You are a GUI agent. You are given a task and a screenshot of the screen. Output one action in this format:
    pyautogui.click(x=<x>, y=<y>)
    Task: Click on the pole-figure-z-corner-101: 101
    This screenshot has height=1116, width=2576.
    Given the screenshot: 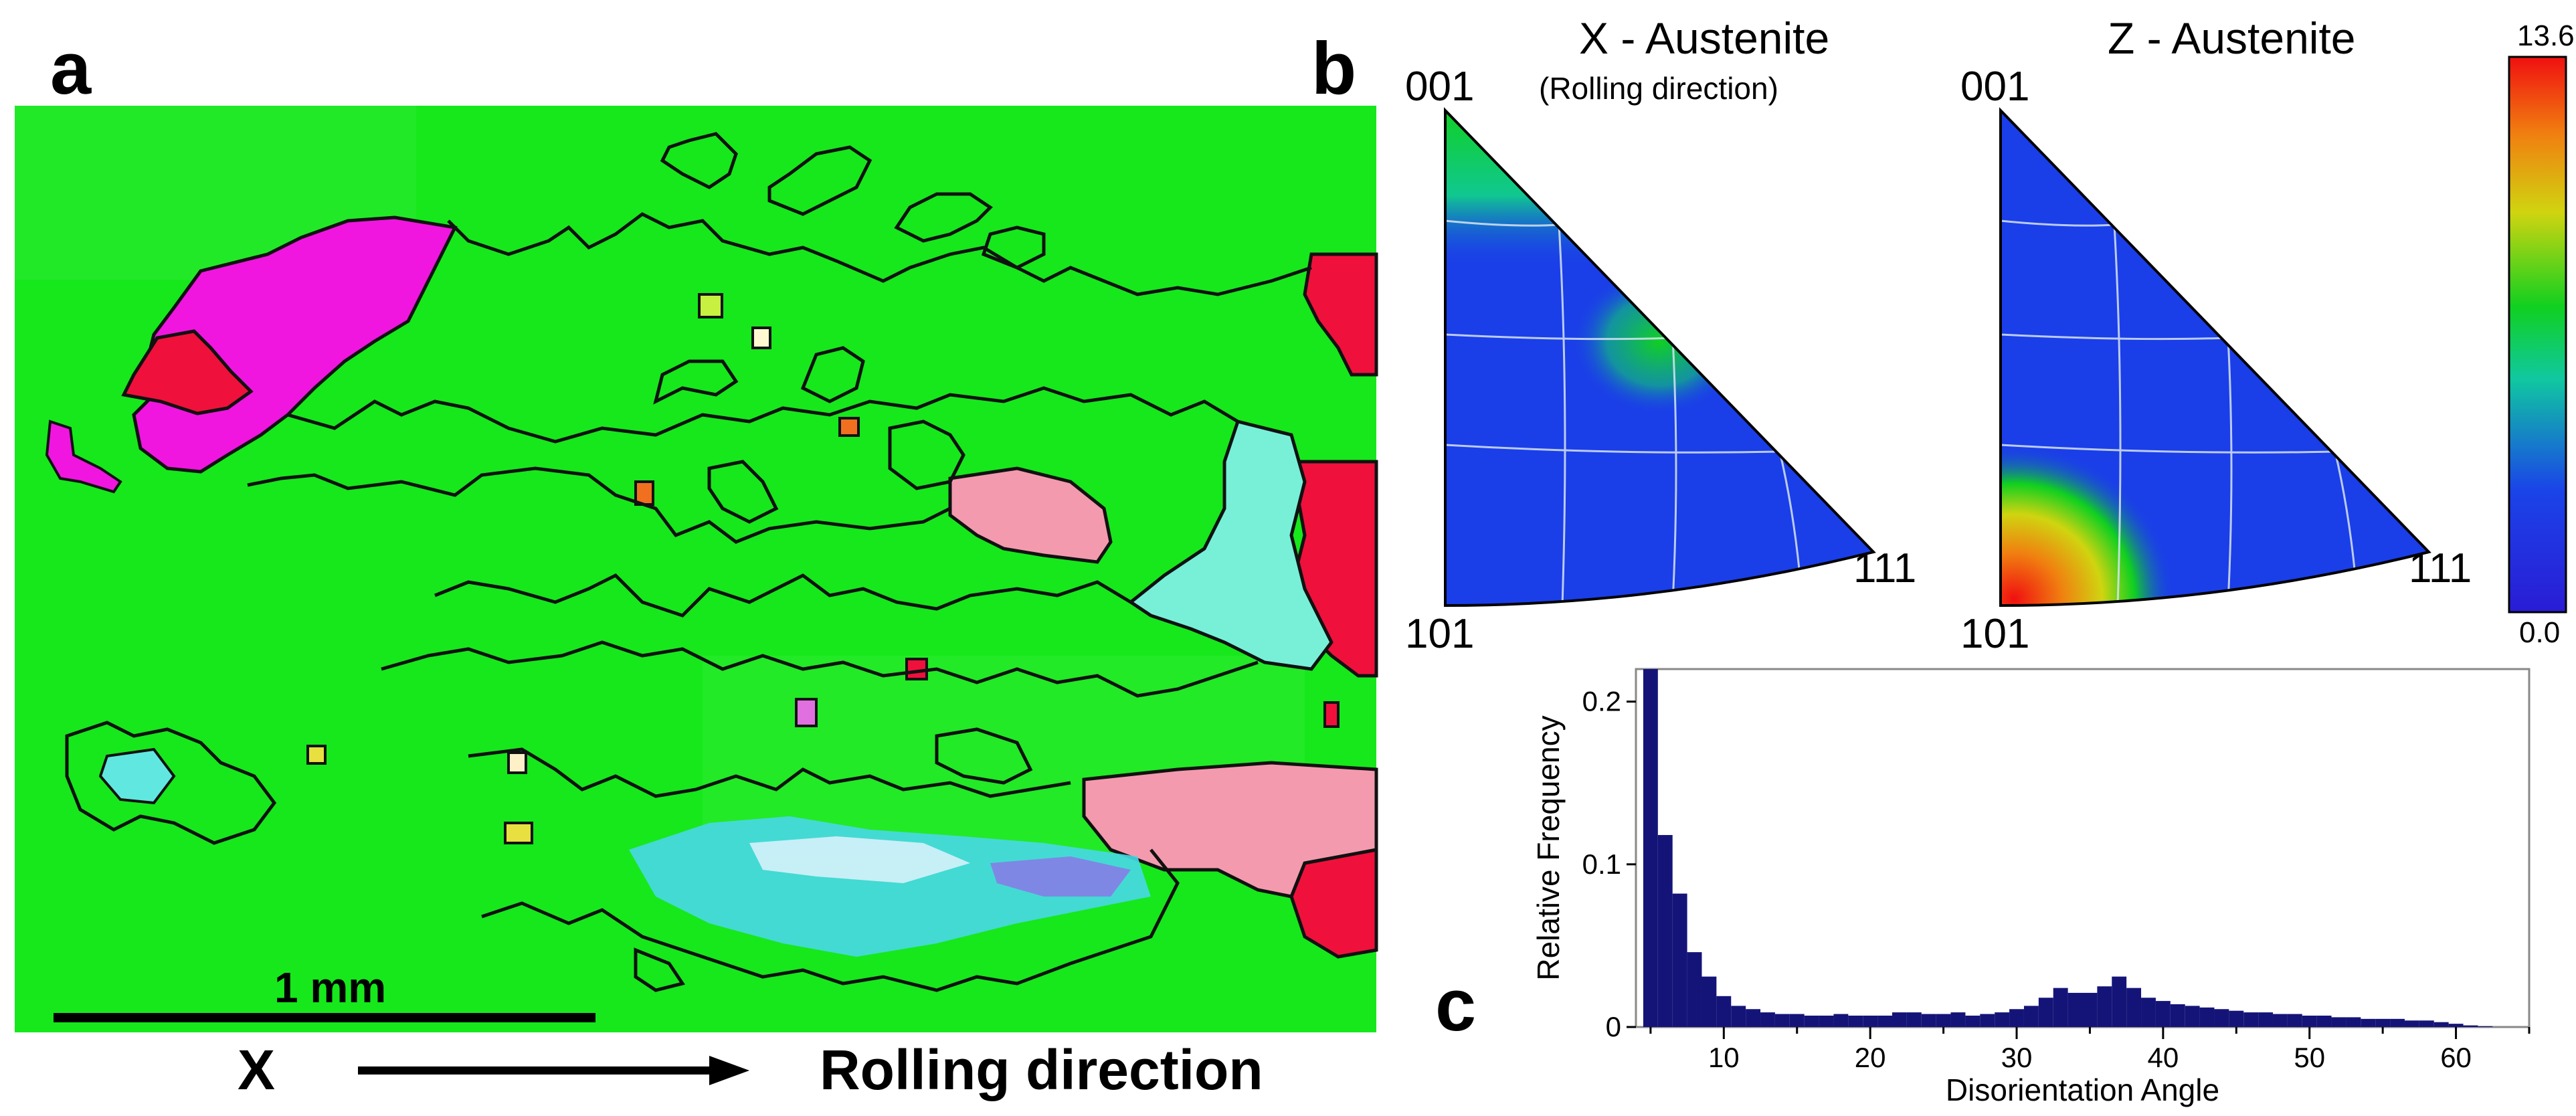 What is the action you would take?
    pyautogui.click(x=1994, y=634)
    